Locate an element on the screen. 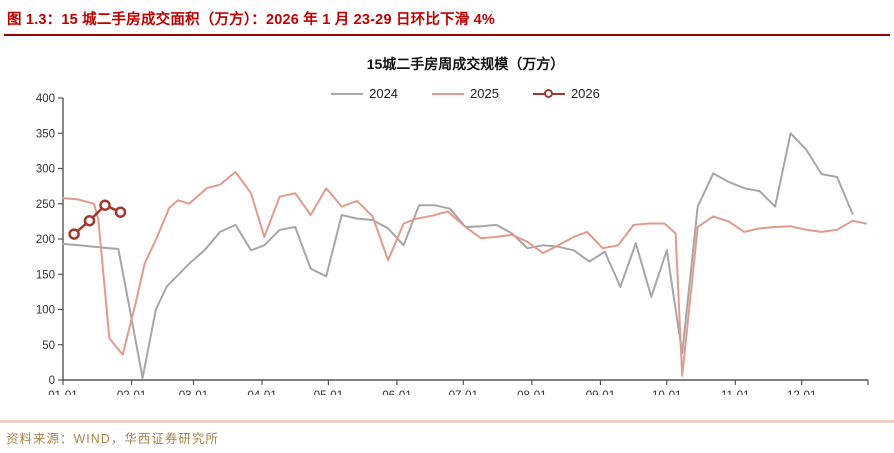 The height and width of the screenshot is (453, 894). legend-item-2025: 2025 is located at coordinates (465, 93).